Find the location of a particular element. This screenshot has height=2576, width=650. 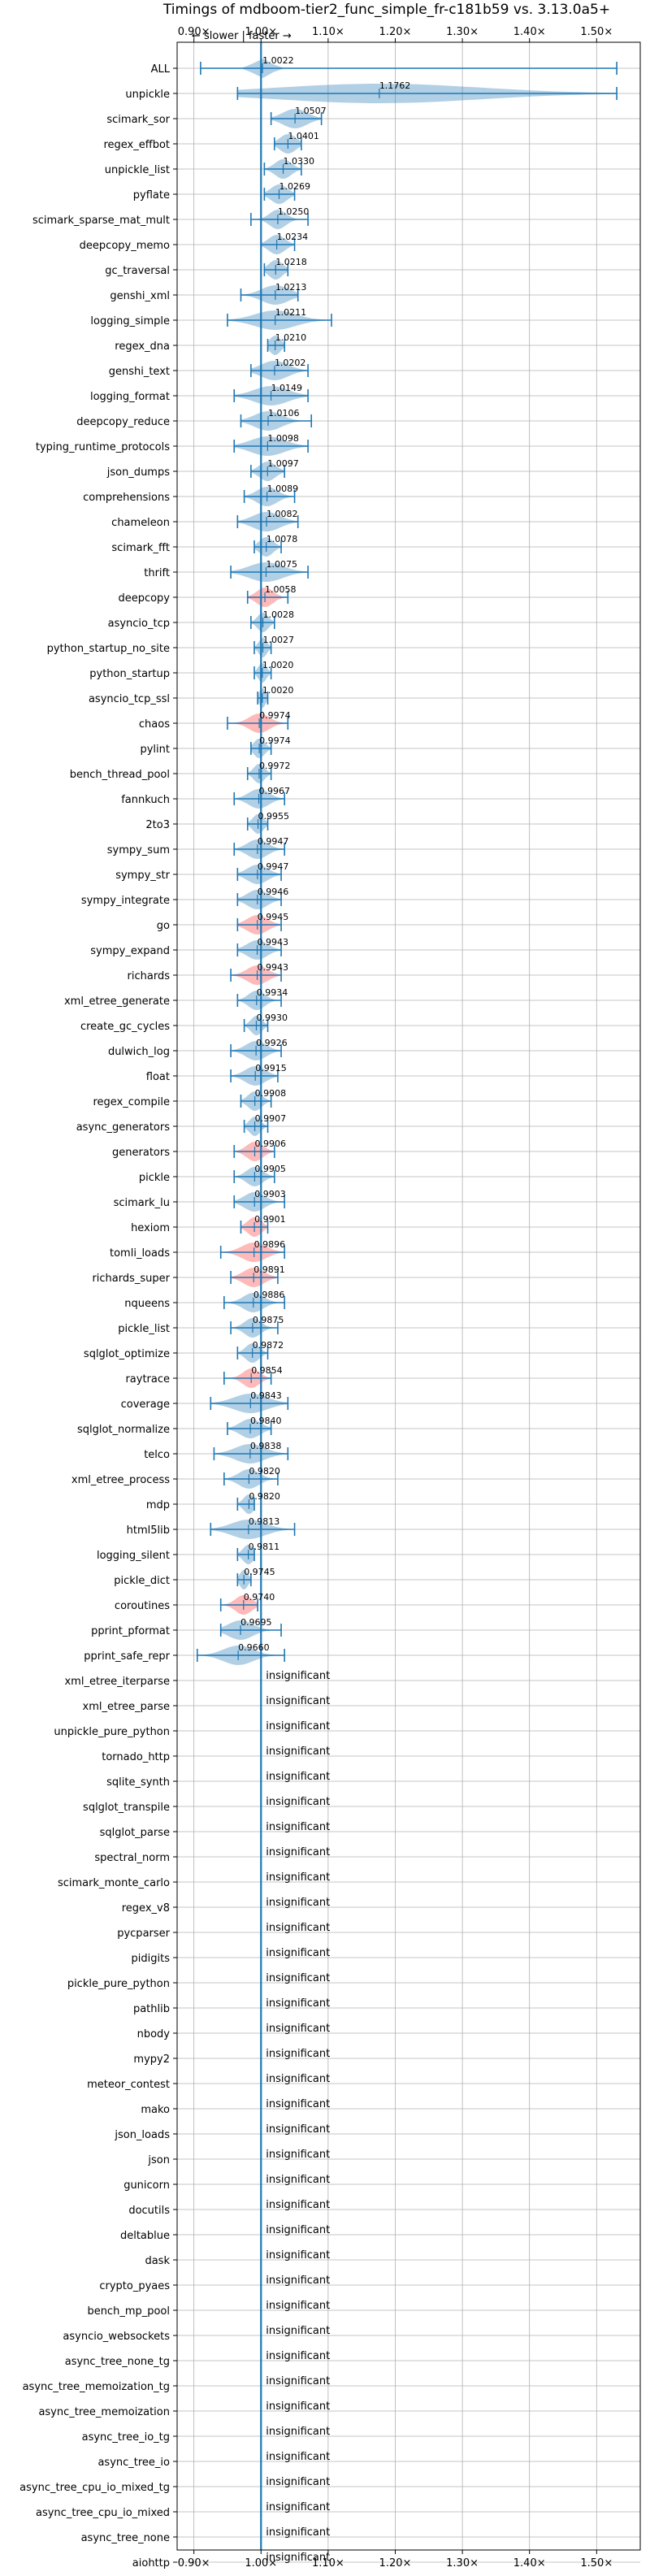

value-label: 0.9934 is located at coordinates (272, 992).